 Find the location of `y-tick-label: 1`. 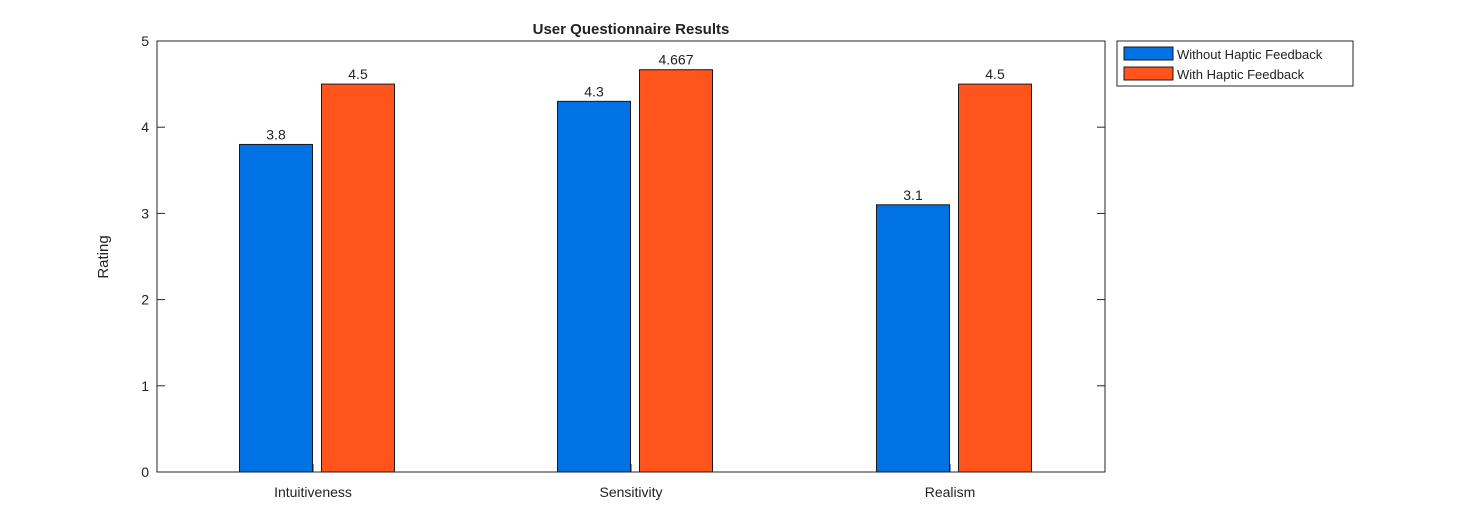

y-tick-label: 1 is located at coordinates (145, 386).